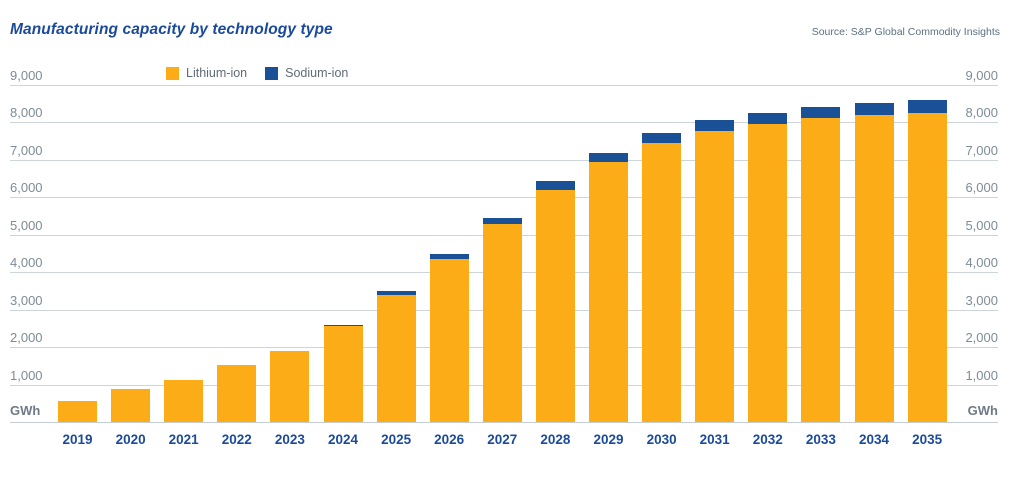 The width and height of the screenshot is (1012, 482). What do you see at coordinates (874, 268) in the screenshot?
I see `bar-segment-lithium-2034` at bounding box center [874, 268].